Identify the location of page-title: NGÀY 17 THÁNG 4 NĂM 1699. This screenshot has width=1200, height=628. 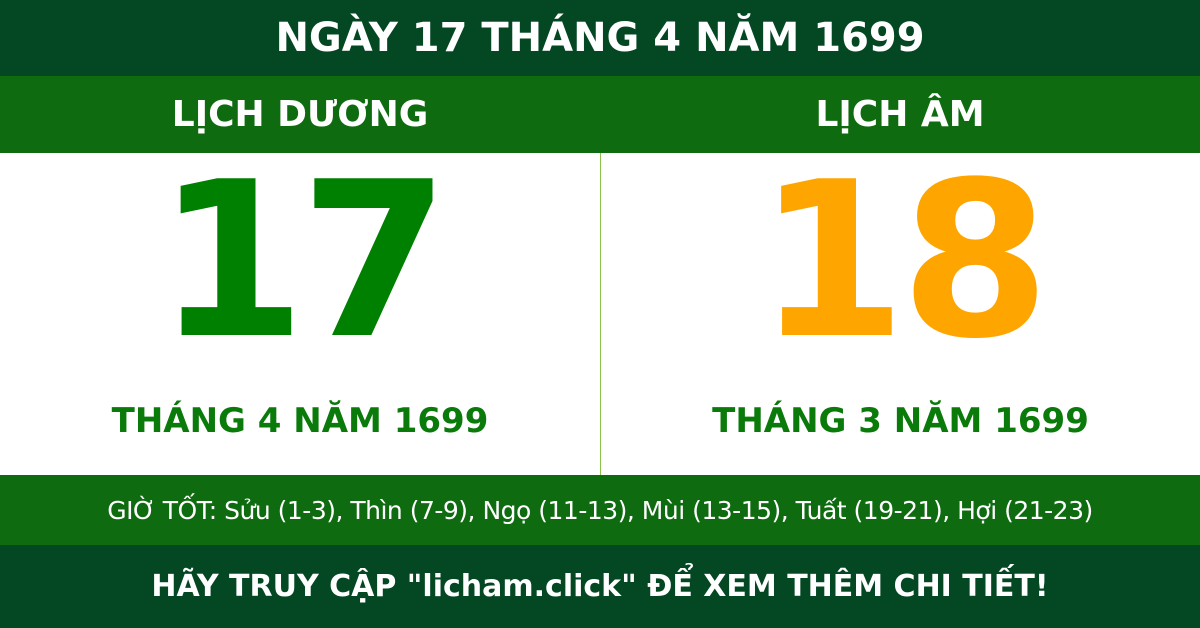
(600, 38).